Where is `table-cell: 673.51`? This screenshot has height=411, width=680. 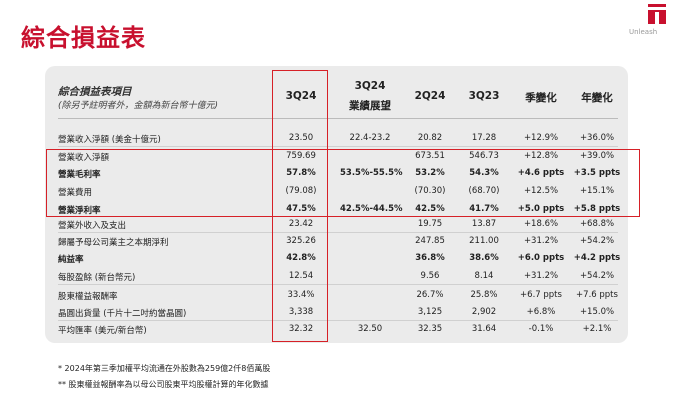
table-cell: 673.51 is located at coordinates (430, 156).